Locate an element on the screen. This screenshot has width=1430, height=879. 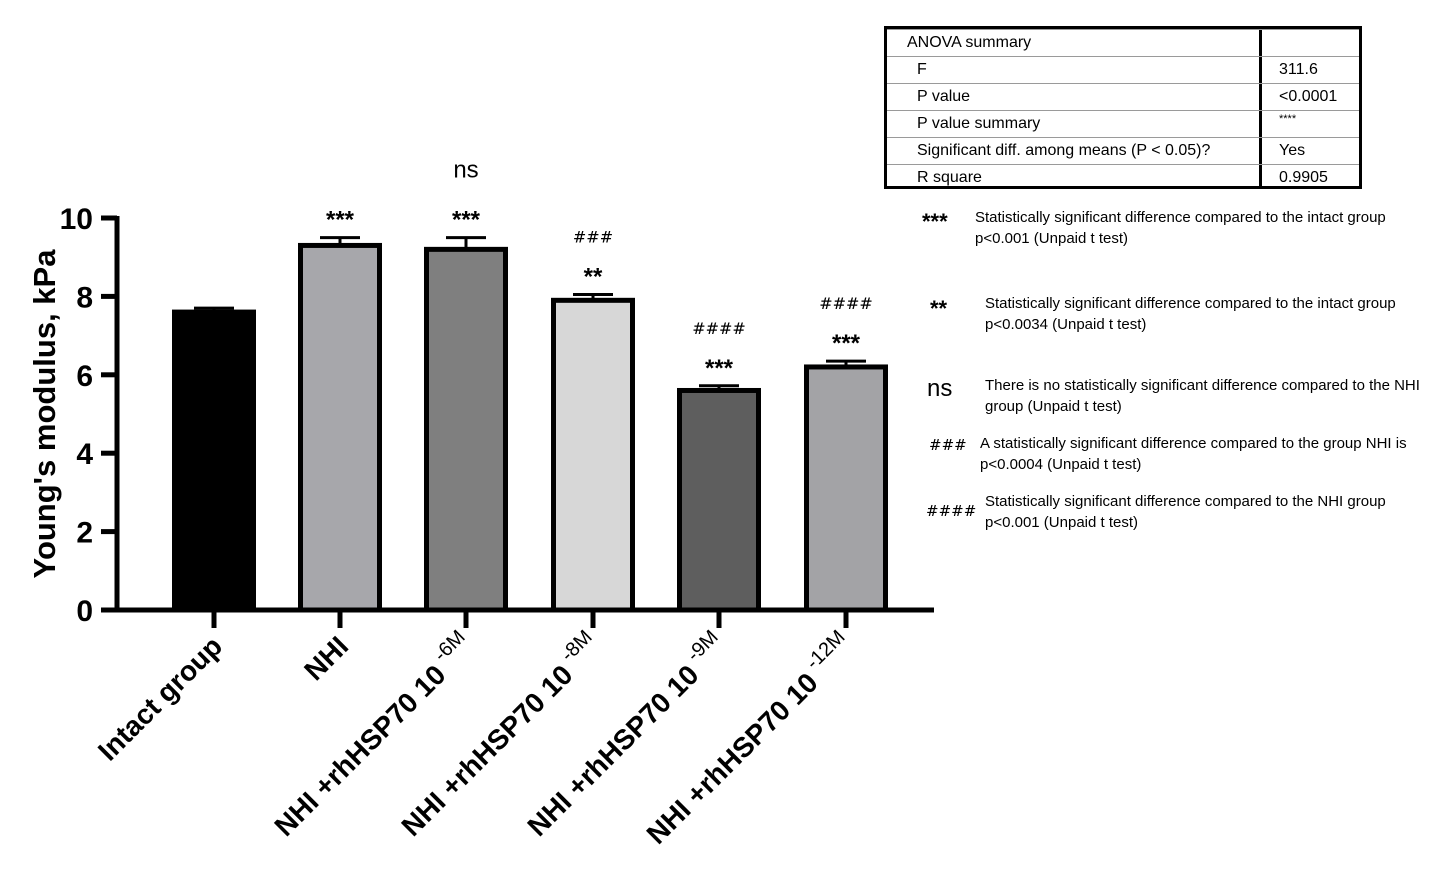
significance-label: ### is located at coordinates (593, 236).